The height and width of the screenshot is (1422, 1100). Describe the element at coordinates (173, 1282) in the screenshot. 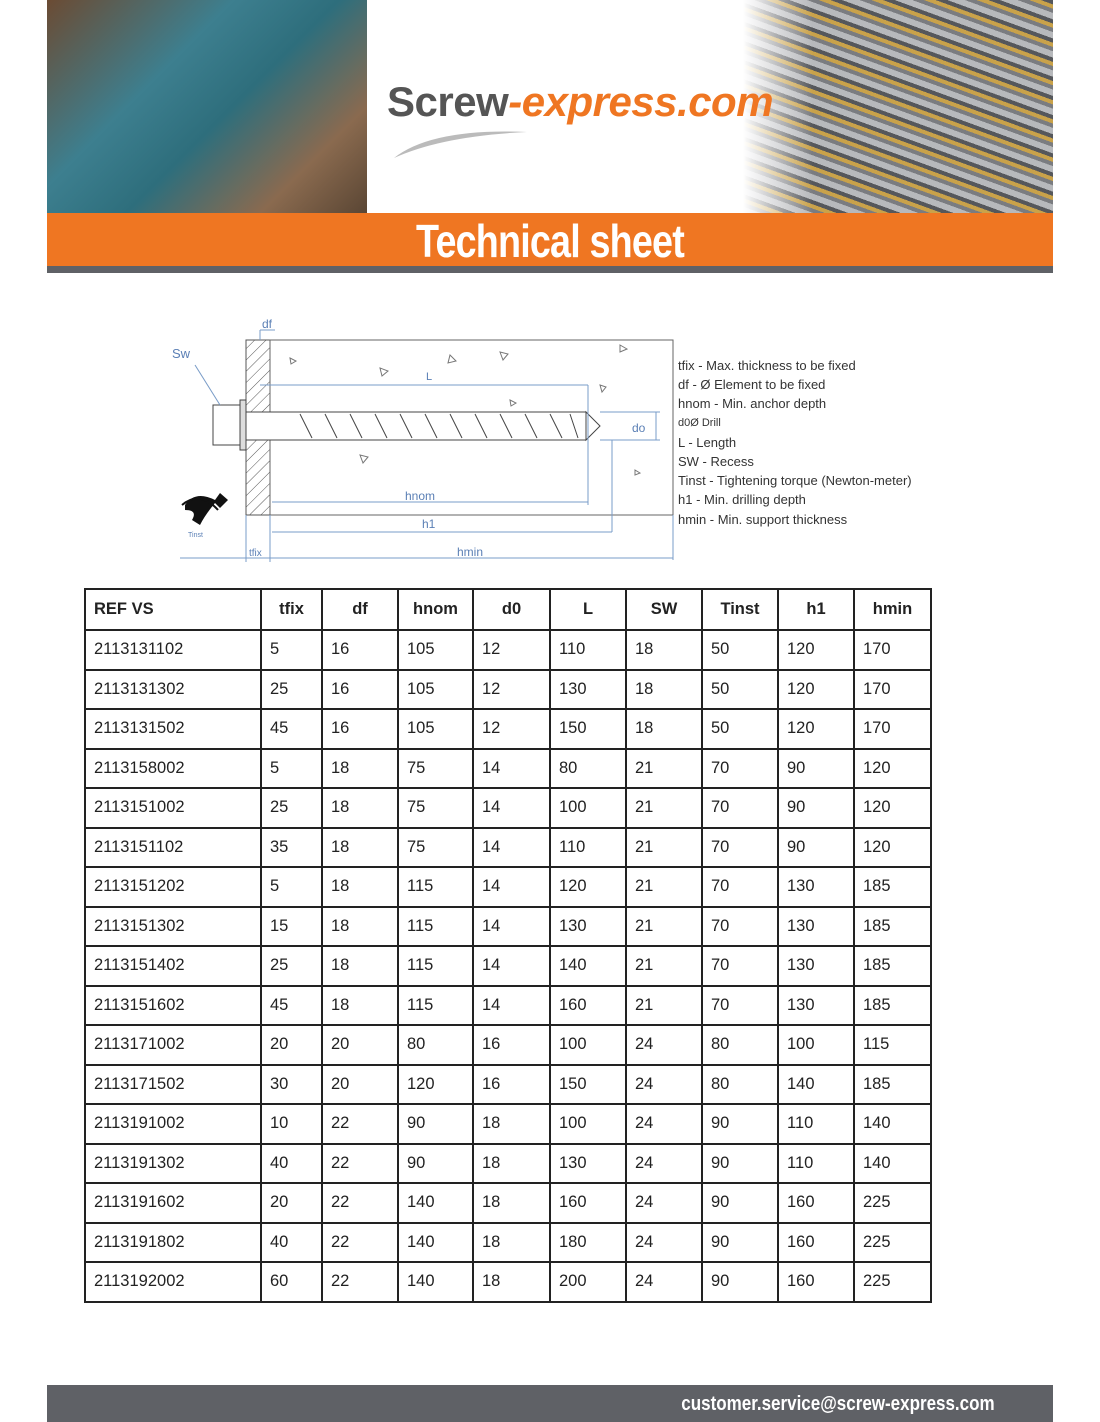

I see `table-cell: 2113192002` at that location.